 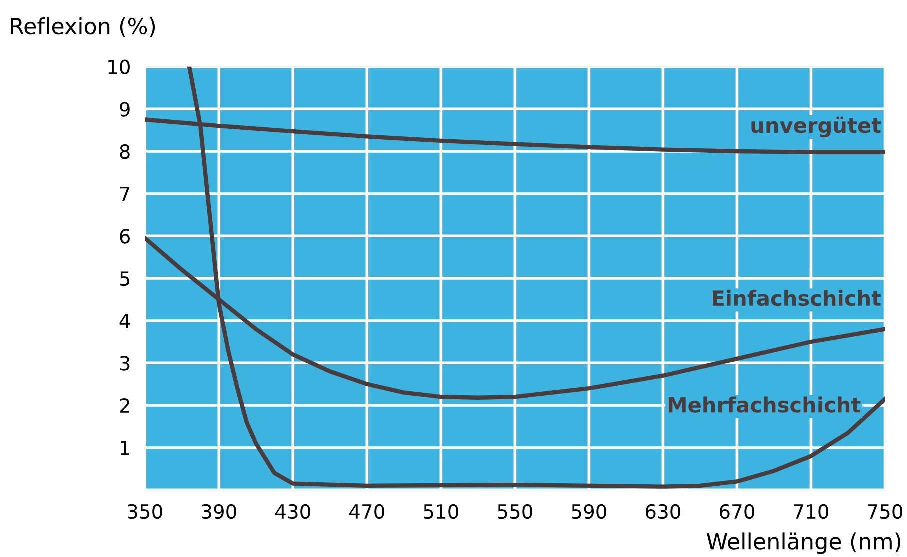 What do you see at coordinates (125, 236) in the screenshot?
I see `y-tick-label: 6` at bounding box center [125, 236].